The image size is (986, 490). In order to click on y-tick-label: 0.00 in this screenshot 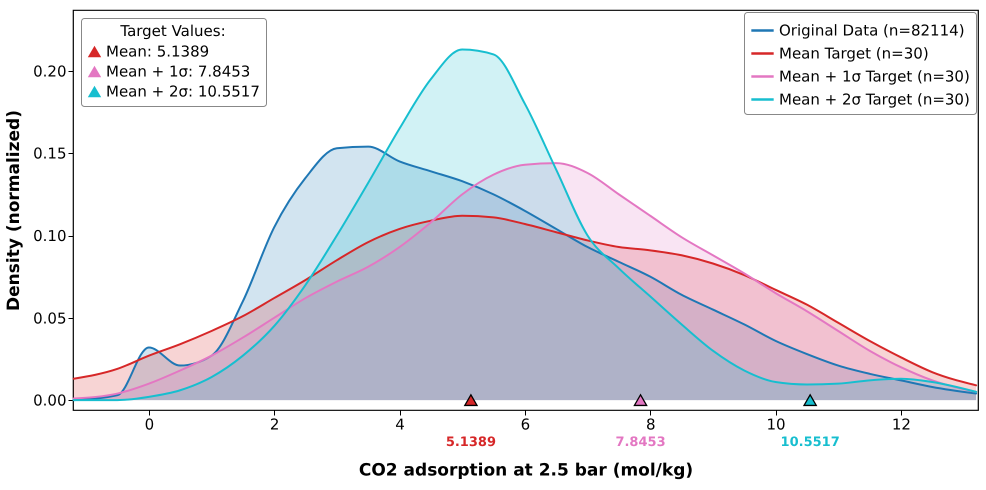, I will do `click(49, 401)`.